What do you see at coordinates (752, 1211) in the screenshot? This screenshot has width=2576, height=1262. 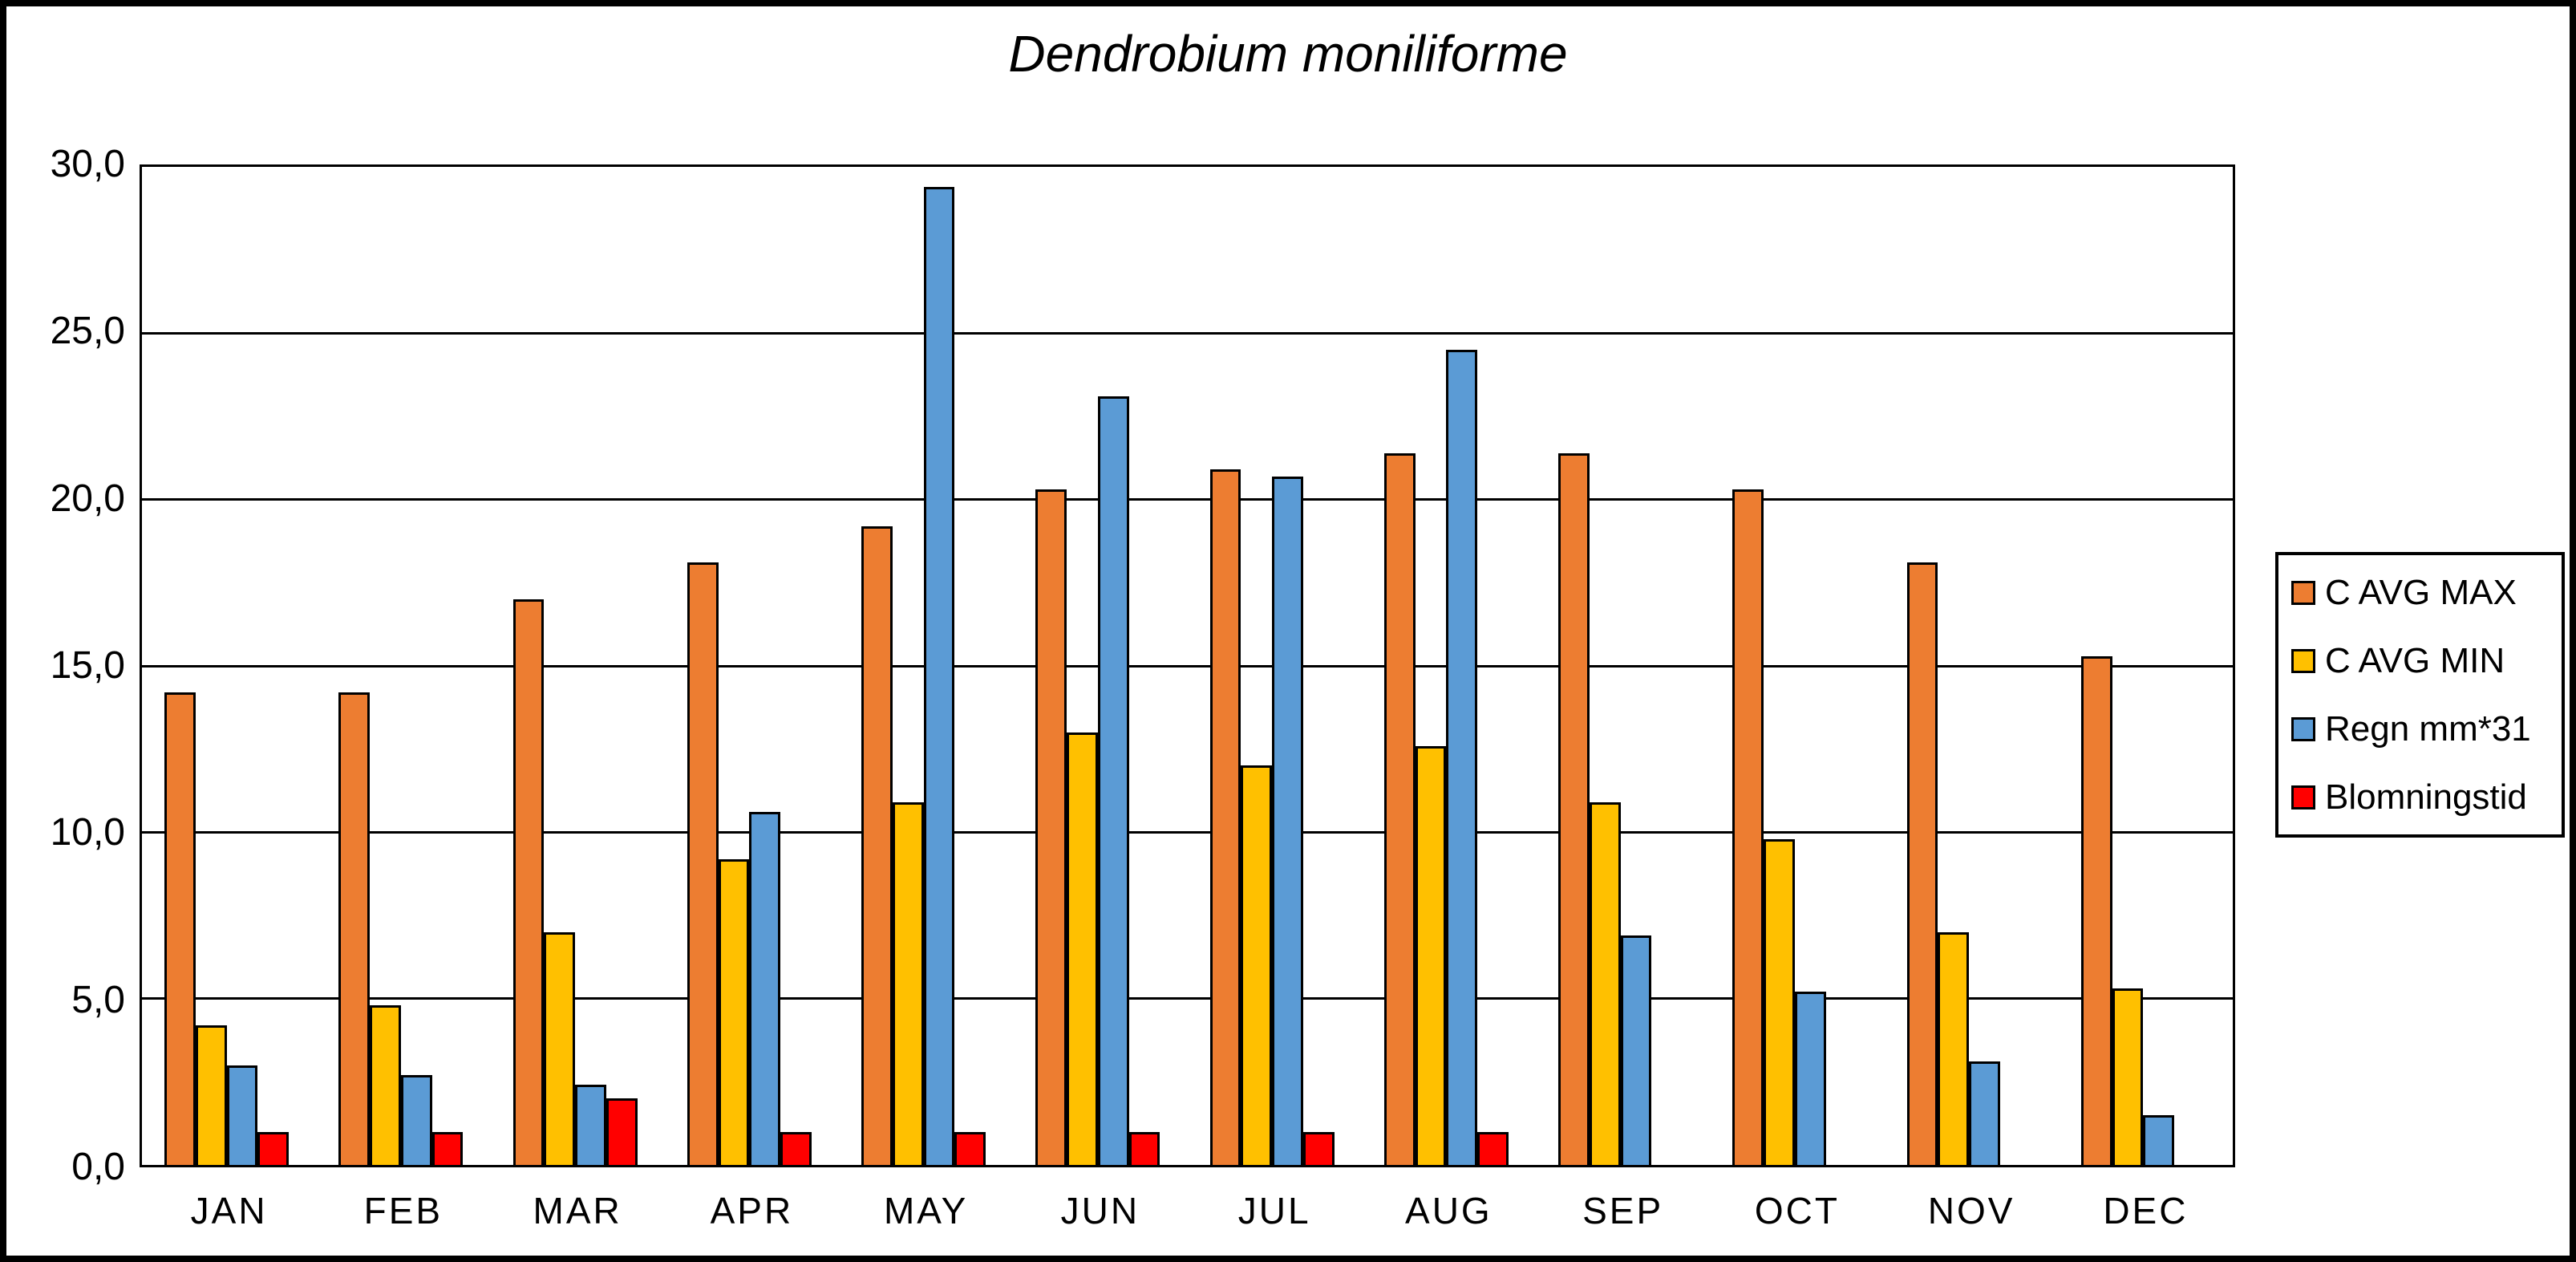 I see `x-axis-month-label: APR` at bounding box center [752, 1211].